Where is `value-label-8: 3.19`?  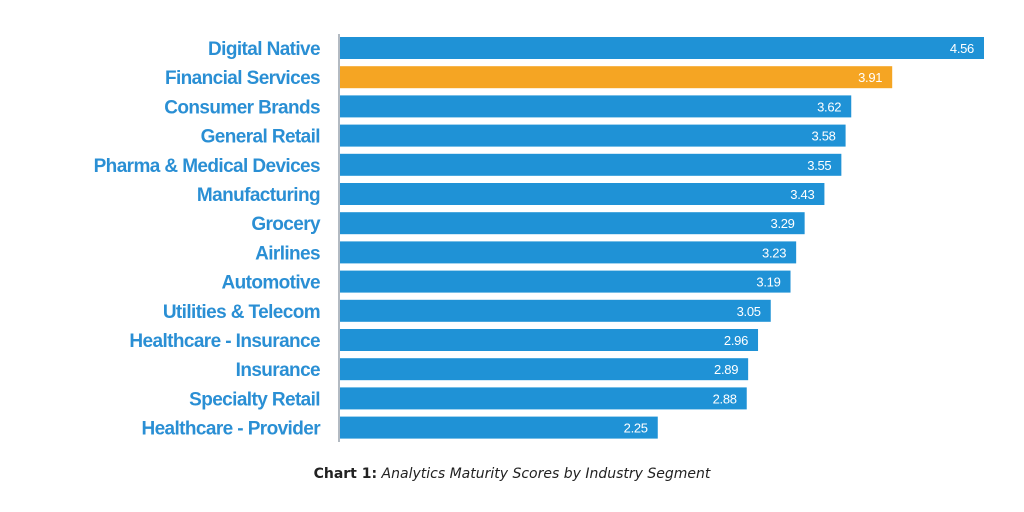 value-label-8: 3.19 is located at coordinates (768, 282).